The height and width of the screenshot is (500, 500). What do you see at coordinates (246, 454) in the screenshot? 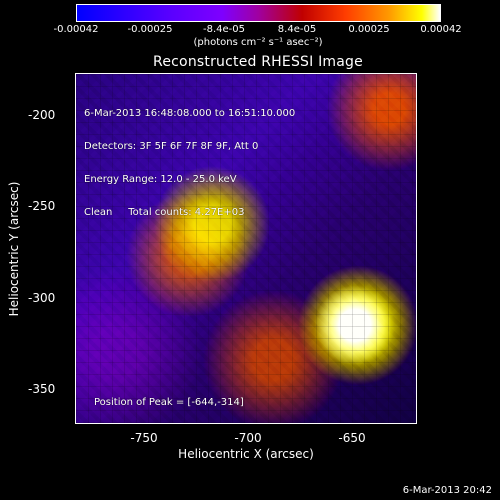
I see `x-axis-label: Heliocentric X (arcsec)` at bounding box center [246, 454].